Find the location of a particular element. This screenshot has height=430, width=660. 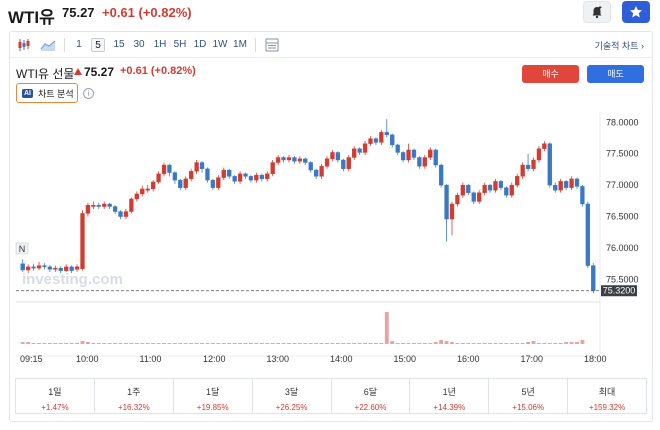

timeframe-1d: 1D is located at coordinates (200, 44).